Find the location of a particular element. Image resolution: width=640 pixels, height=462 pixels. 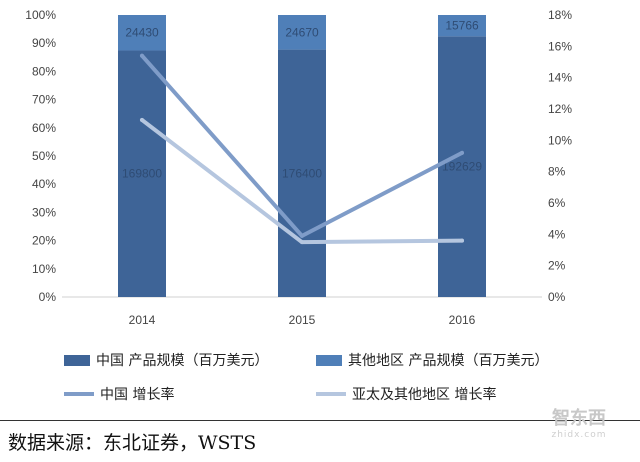

left-axis-tick-label: 100% is located at coordinates (40, 15).